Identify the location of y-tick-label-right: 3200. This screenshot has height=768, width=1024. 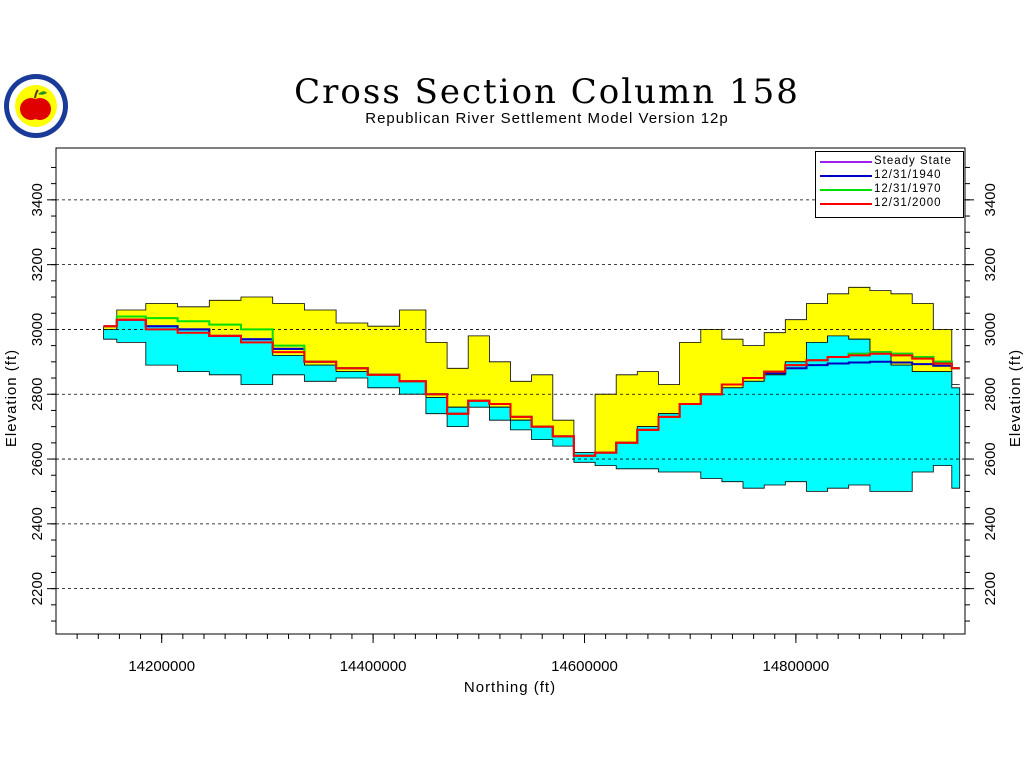
(990, 264).